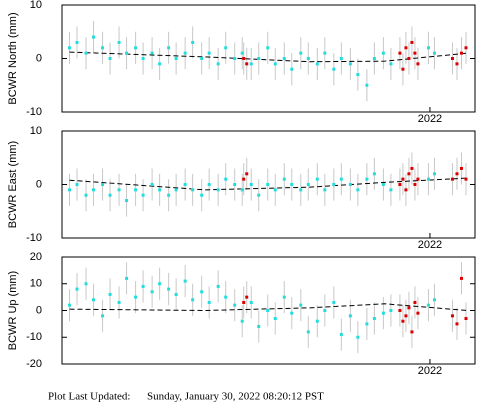 The image size is (481, 404). What do you see at coordinates (13, 310) in the screenshot?
I see `y-axis-label: BCWR Up (mm)` at bounding box center [13, 310].